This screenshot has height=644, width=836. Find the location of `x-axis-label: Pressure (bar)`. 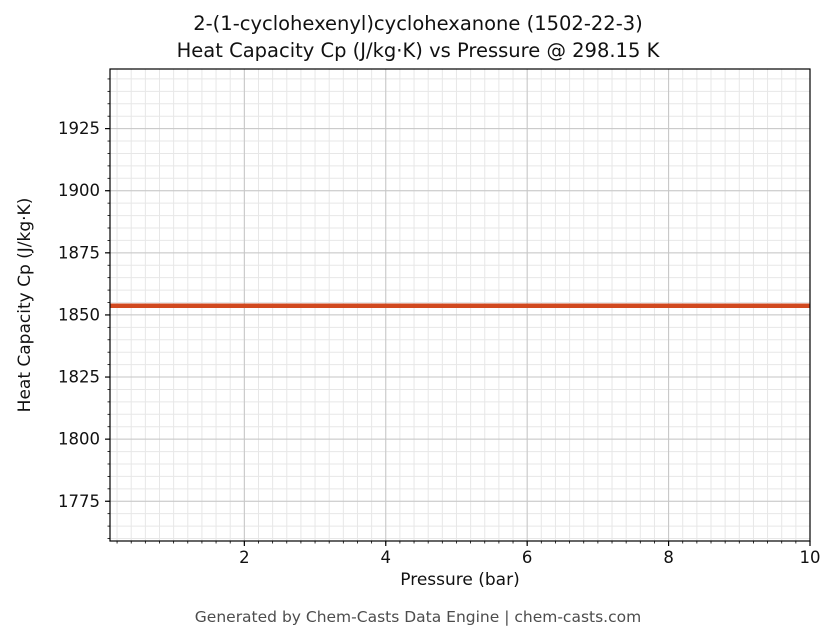

x-axis-label: Pressure (bar) is located at coordinates (460, 580).